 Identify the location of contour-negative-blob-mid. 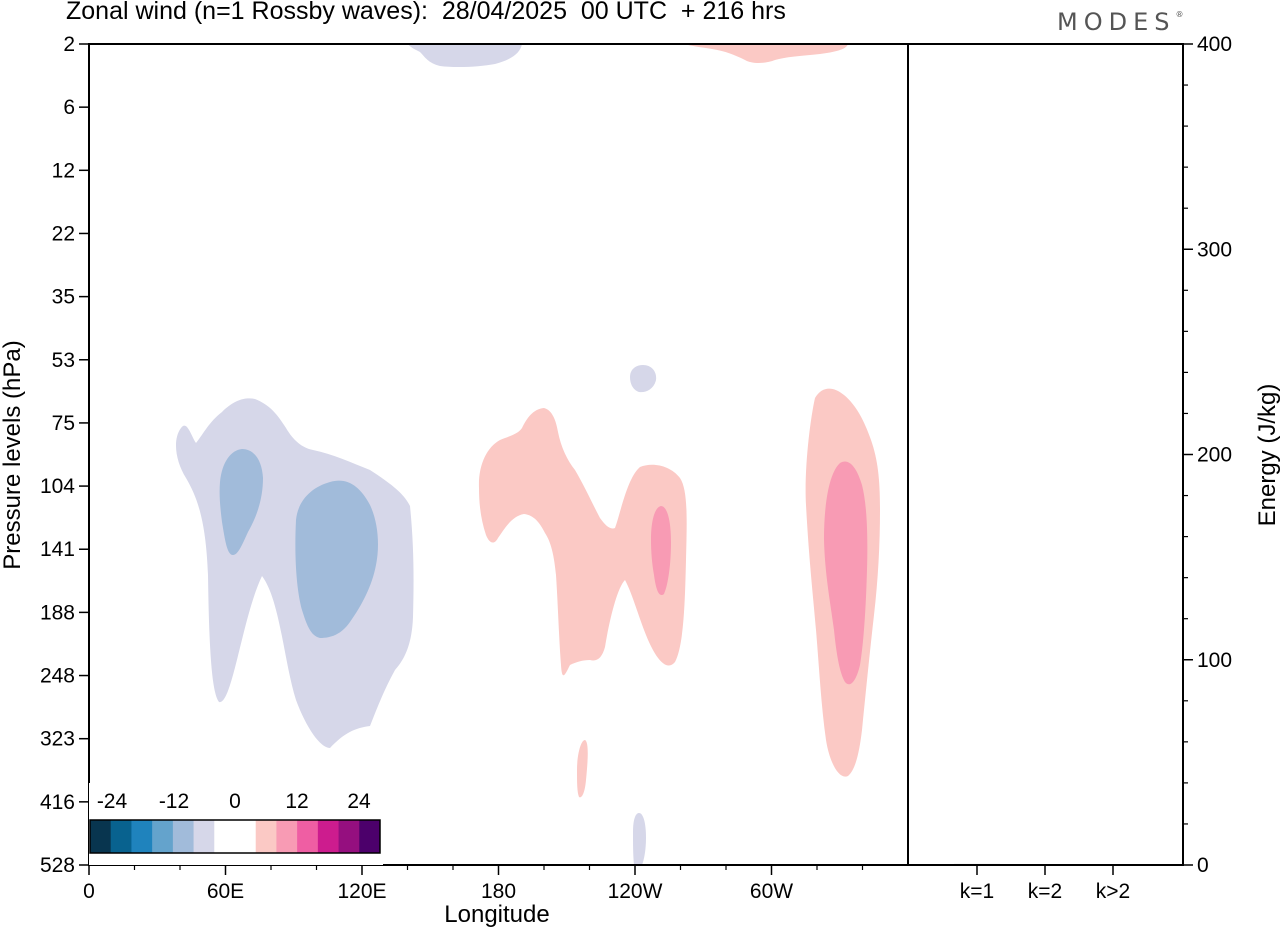
(643, 379).